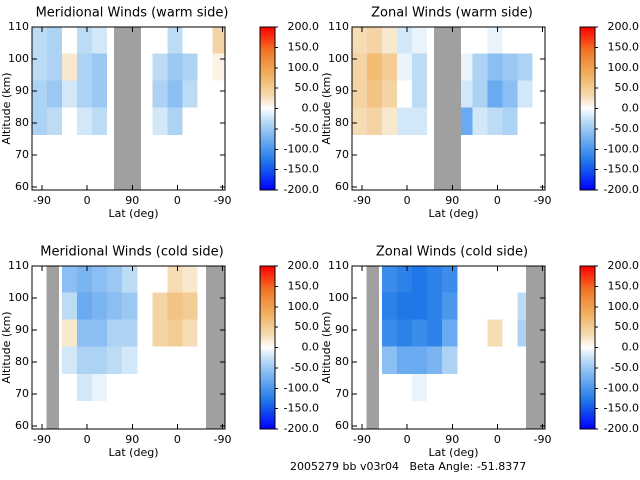  What do you see at coordinates (452, 13) in the screenshot?
I see `panel-title: Zonal Winds (warm side)` at bounding box center [452, 13].